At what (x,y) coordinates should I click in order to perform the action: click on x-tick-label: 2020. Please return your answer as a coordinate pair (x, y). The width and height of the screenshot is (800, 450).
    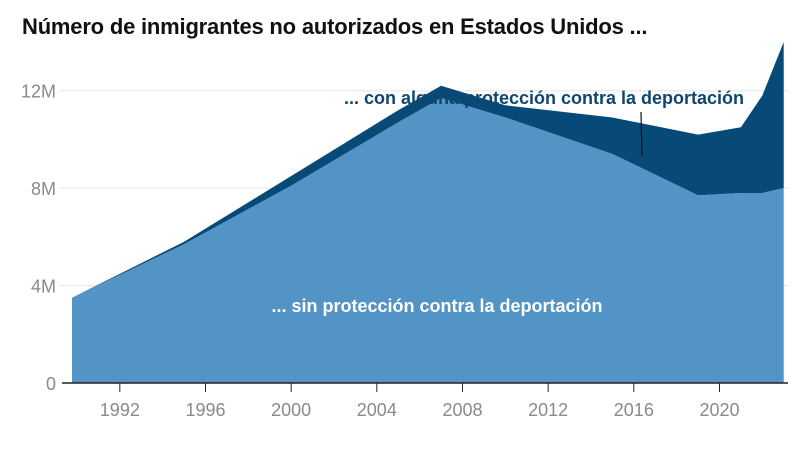
    Looking at the image, I should click on (719, 410).